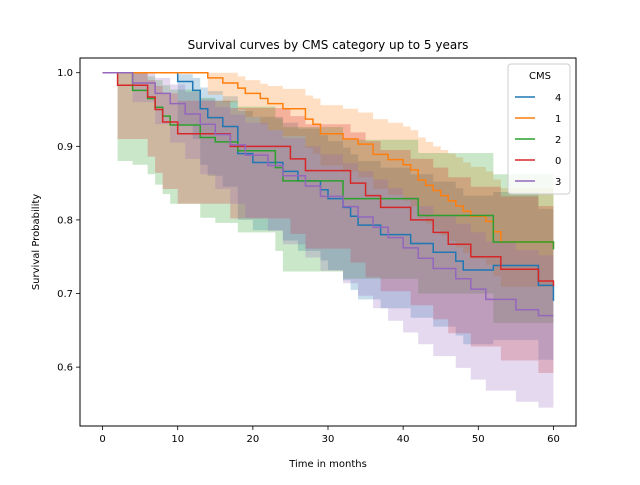 The height and width of the screenshot is (485, 640). Describe the element at coordinates (558, 98) in the screenshot. I see `legend-label-cms-4: 4` at that location.